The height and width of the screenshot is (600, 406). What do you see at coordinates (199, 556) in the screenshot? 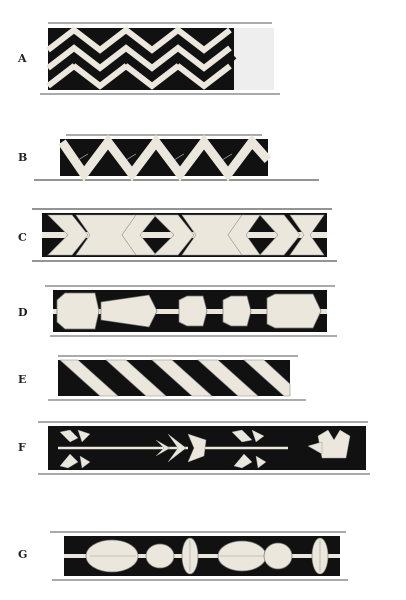
I see `band-g` at bounding box center [199, 556].